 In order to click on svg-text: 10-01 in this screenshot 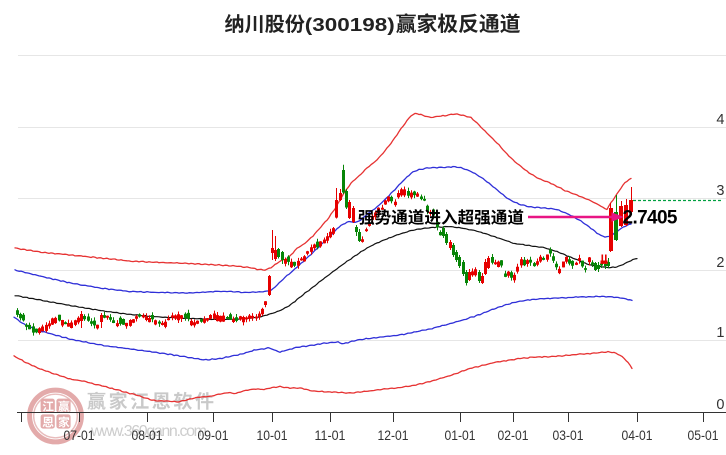, I will do `click(272, 435)`.